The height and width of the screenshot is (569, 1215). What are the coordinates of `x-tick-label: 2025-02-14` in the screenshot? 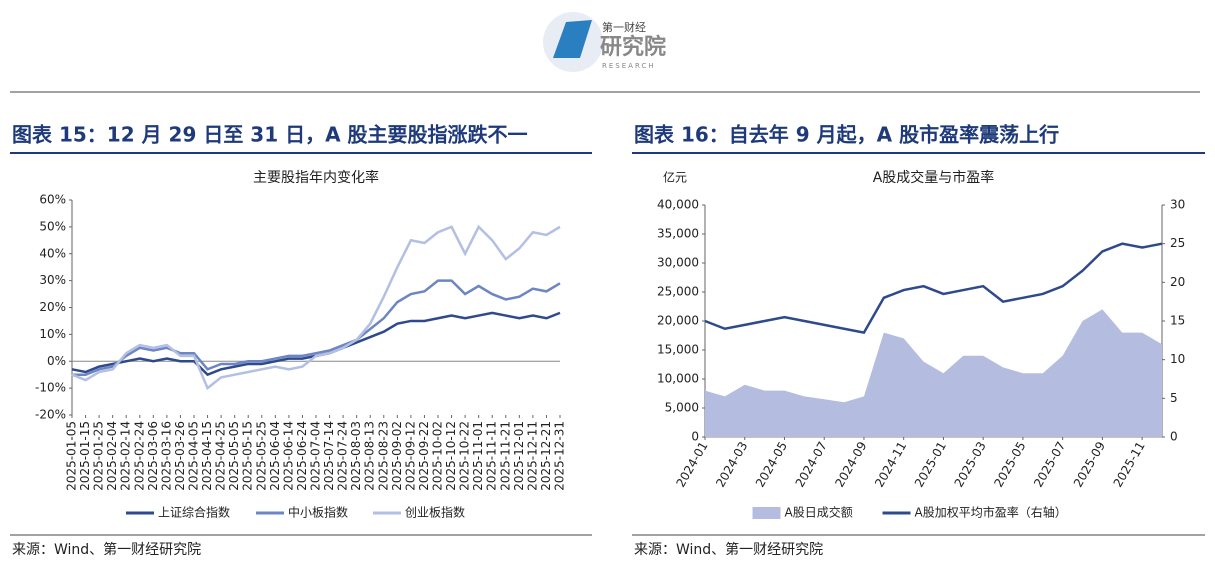 It's located at (126, 456).